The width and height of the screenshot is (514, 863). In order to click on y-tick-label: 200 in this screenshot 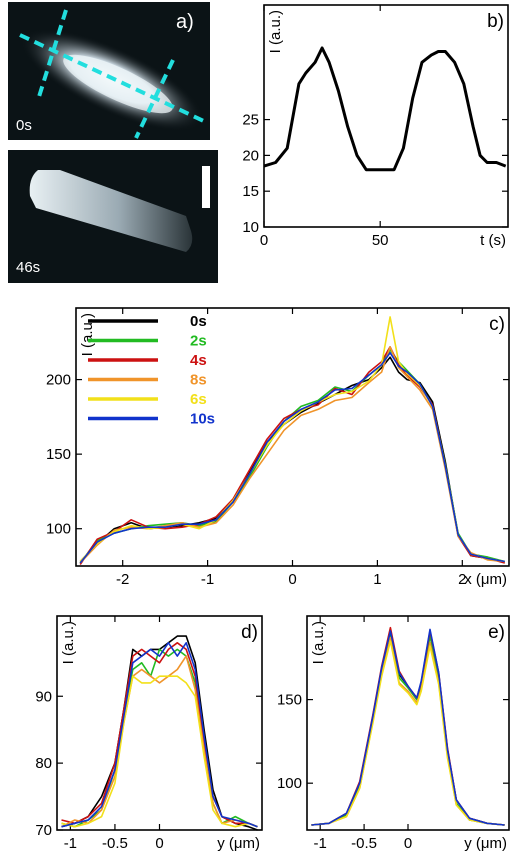, I will do `click(58, 380)`.